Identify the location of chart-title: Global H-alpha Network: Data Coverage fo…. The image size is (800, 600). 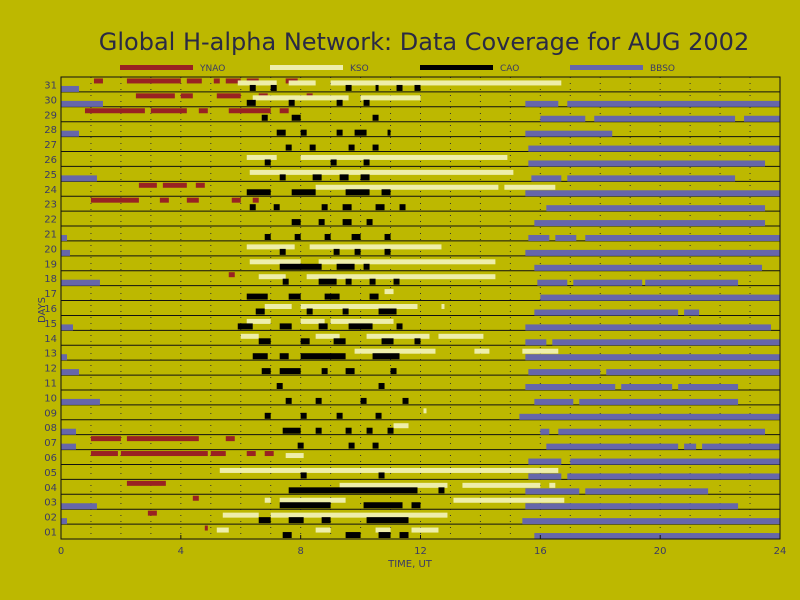
(424, 42).